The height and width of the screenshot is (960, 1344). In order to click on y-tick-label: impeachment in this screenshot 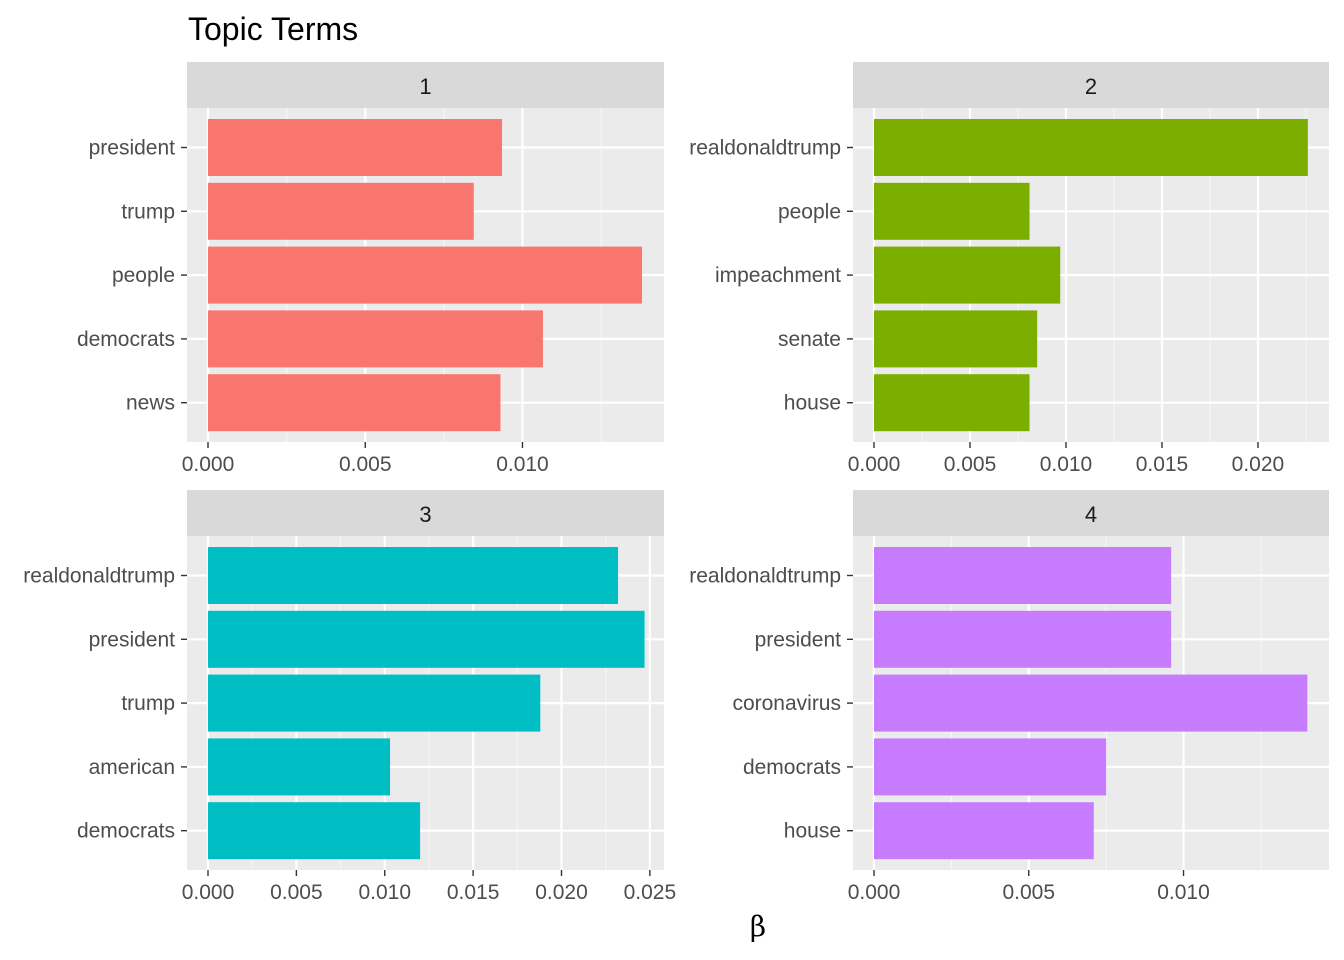, I will do `click(778, 275)`.